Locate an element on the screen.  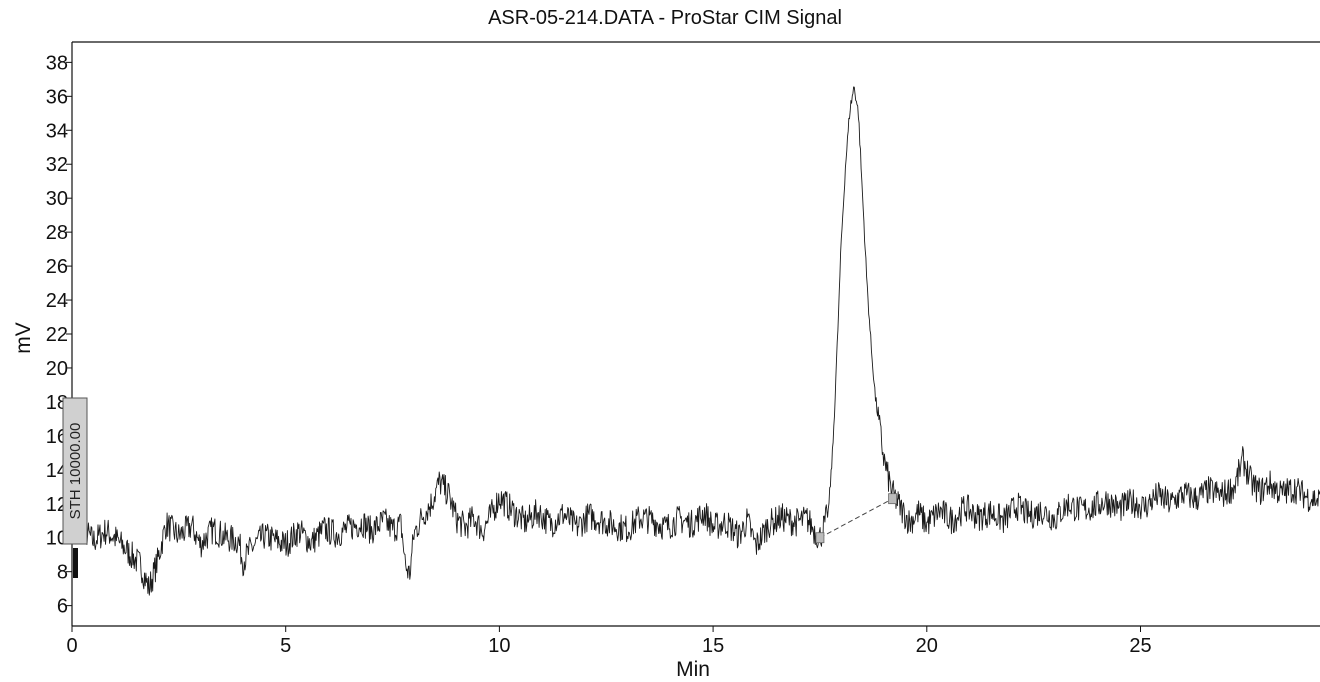
y-tick-label: 38 is located at coordinates (57, 63).